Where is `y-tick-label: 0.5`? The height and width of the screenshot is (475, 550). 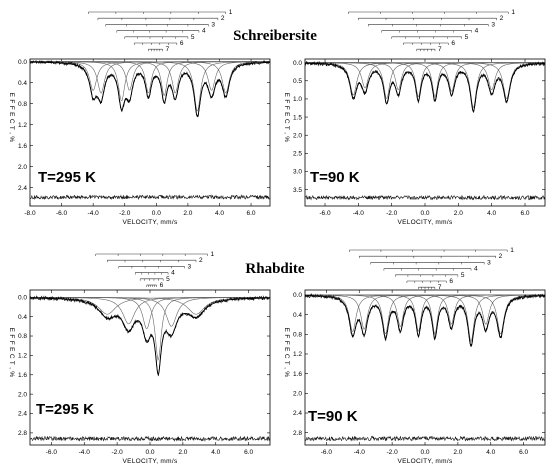 y-tick-label: 0.5 is located at coordinates (297, 81).